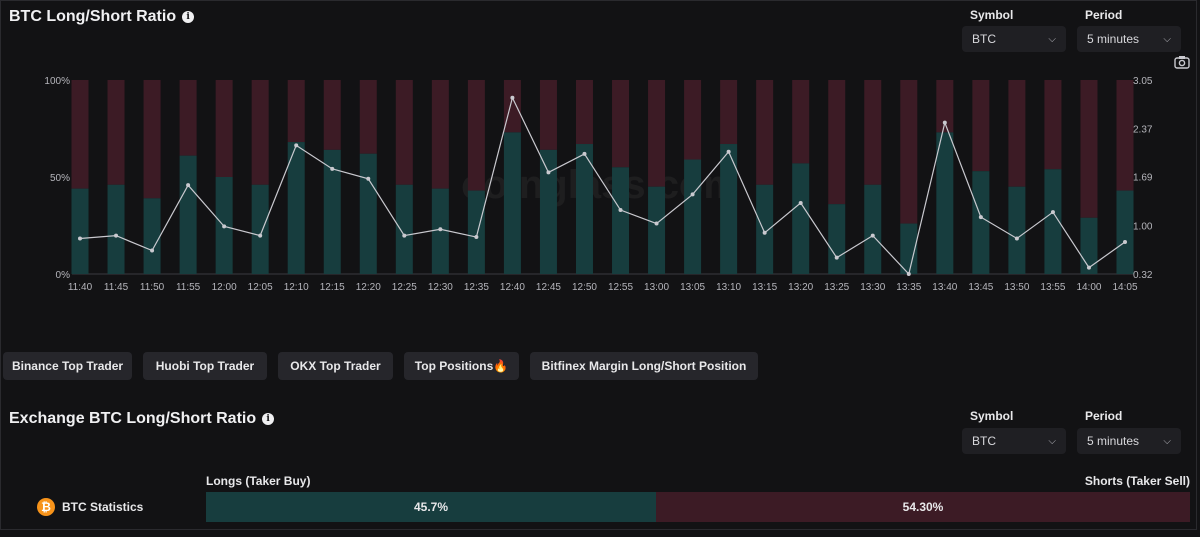  I want to click on exchange-title: Exchange BTC Long/Short Ratio i, so click(142, 419).